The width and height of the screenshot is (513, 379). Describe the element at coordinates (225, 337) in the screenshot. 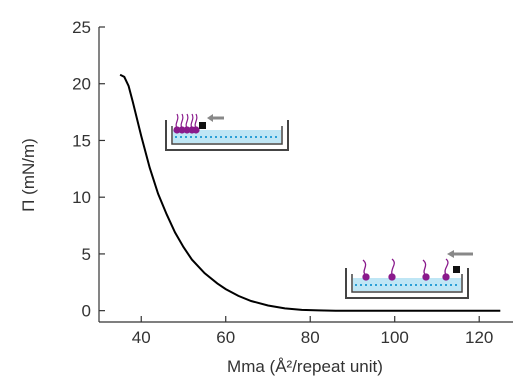

I see `x-tick-label: 60` at that location.